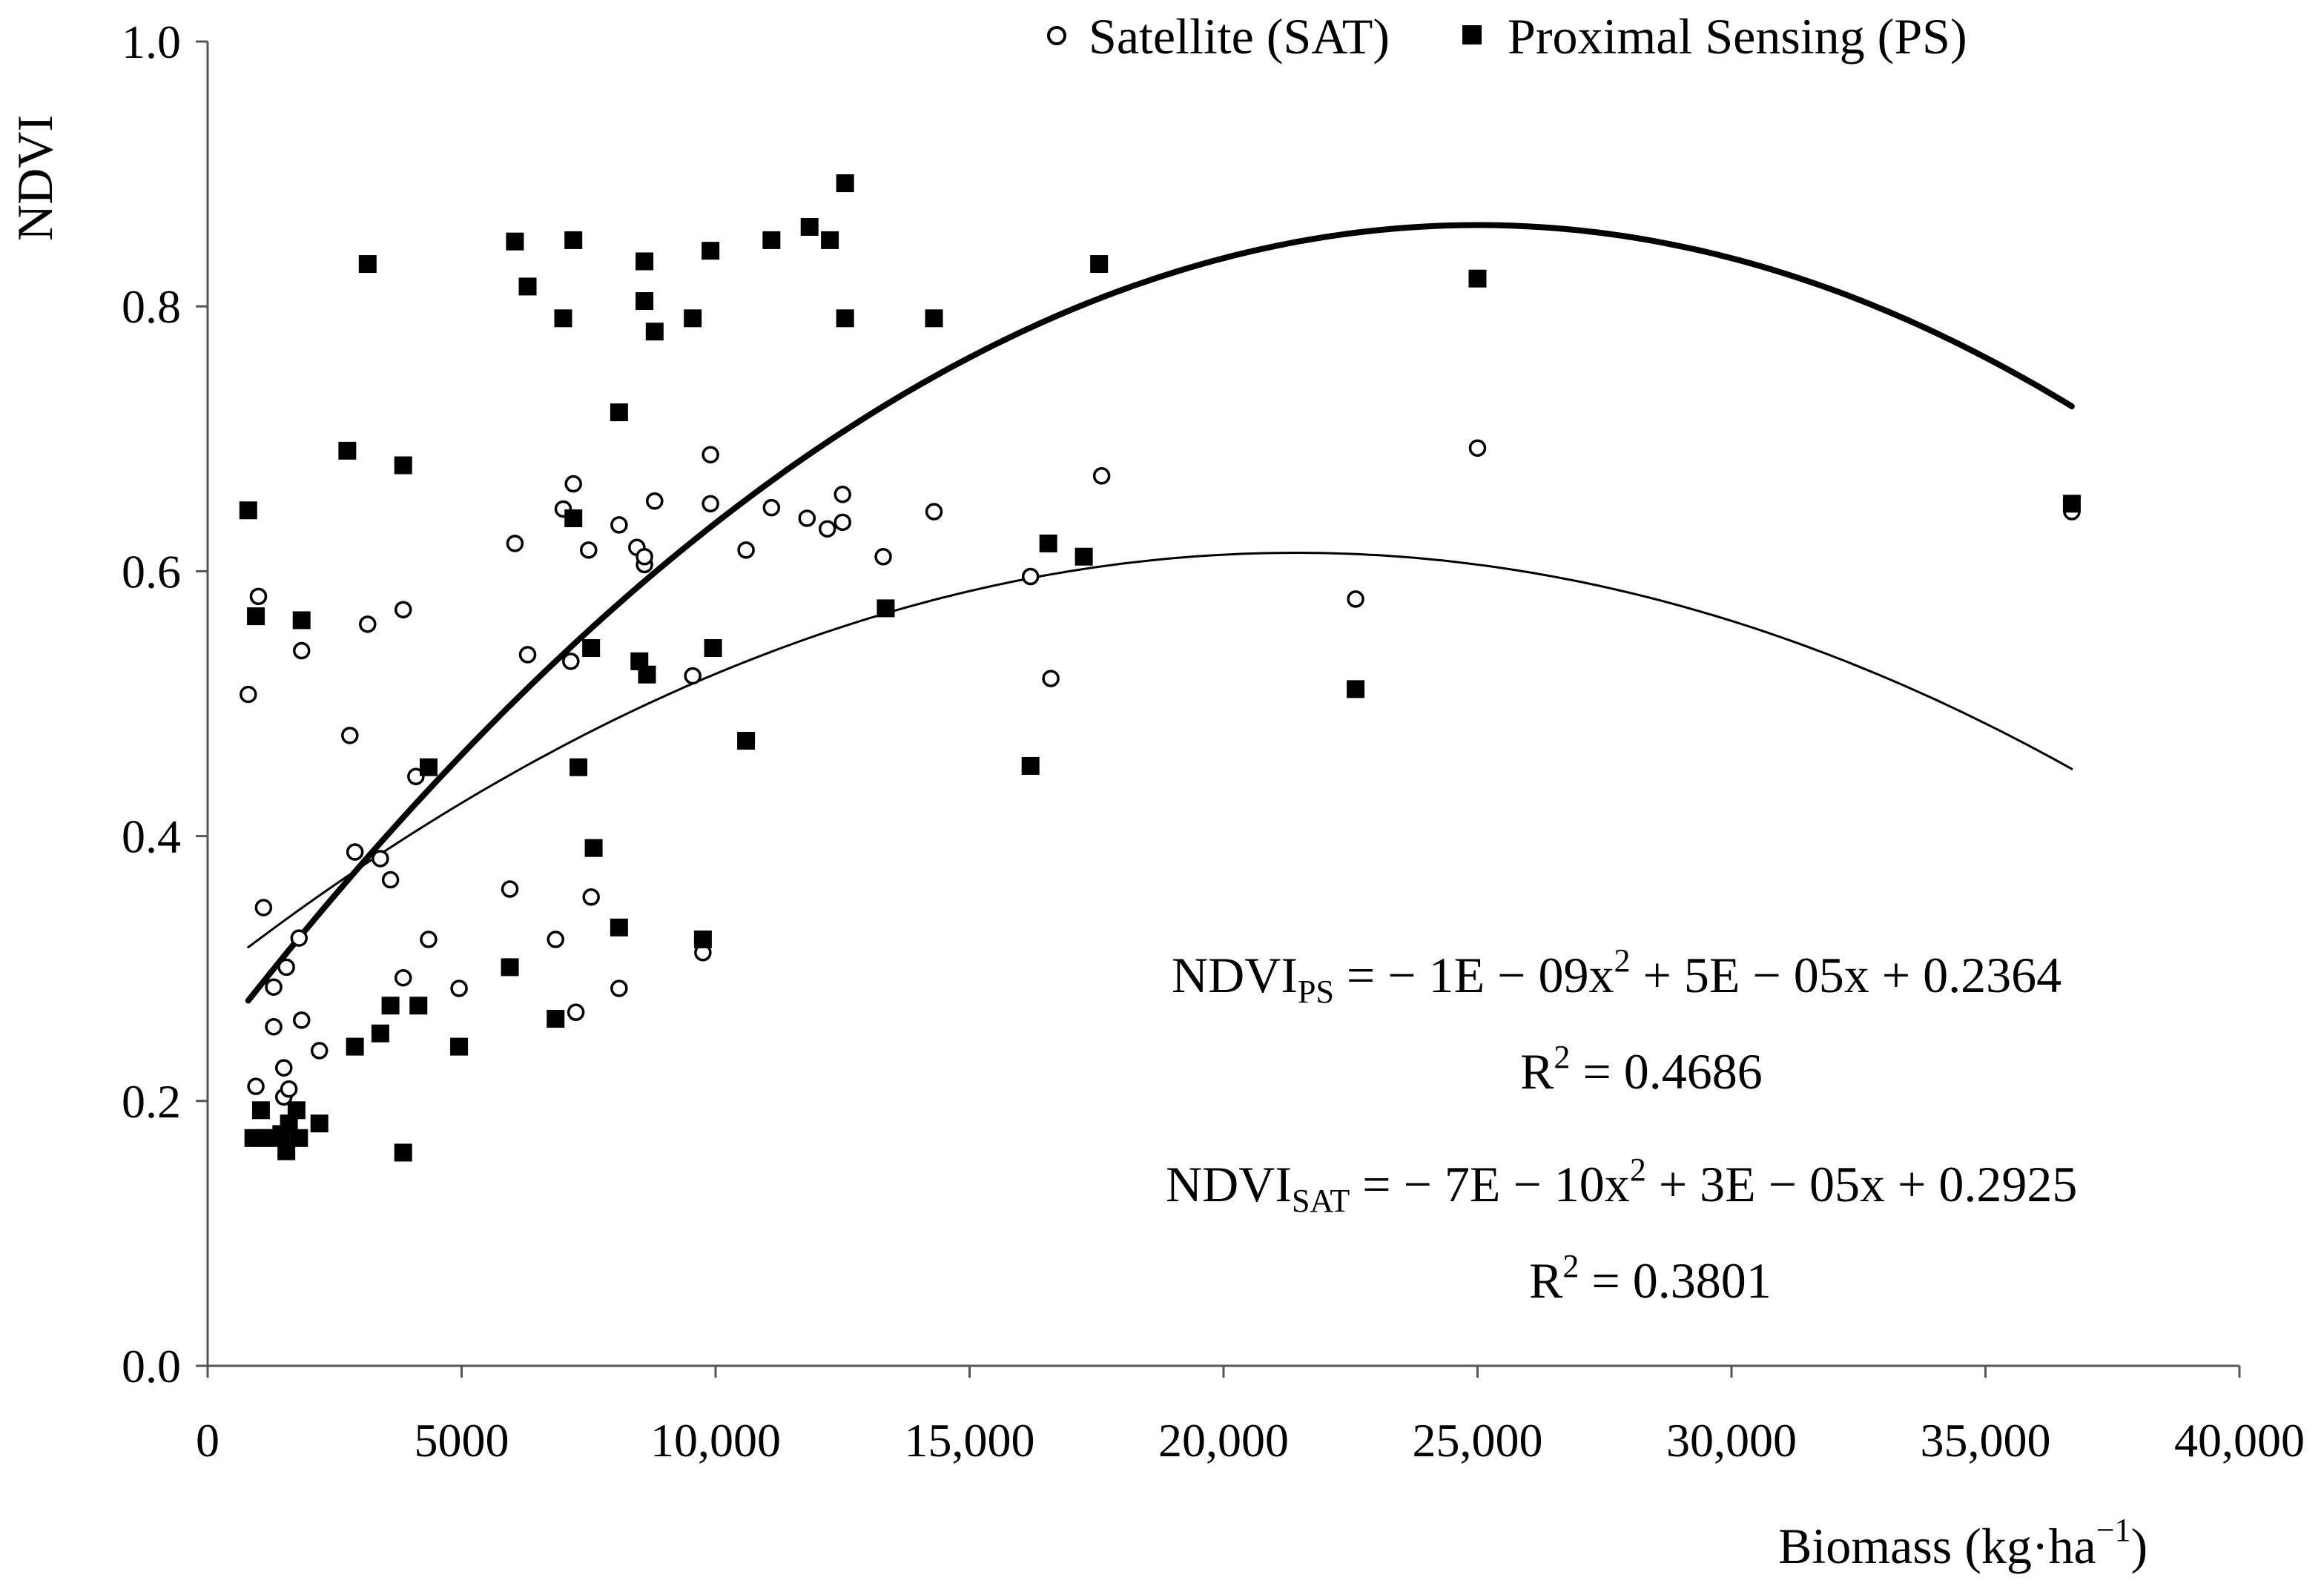 Image resolution: width=2324 pixels, height=1589 pixels. What do you see at coordinates (2239, 1440) in the screenshot?
I see `x-tick-label: 40,000` at bounding box center [2239, 1440].